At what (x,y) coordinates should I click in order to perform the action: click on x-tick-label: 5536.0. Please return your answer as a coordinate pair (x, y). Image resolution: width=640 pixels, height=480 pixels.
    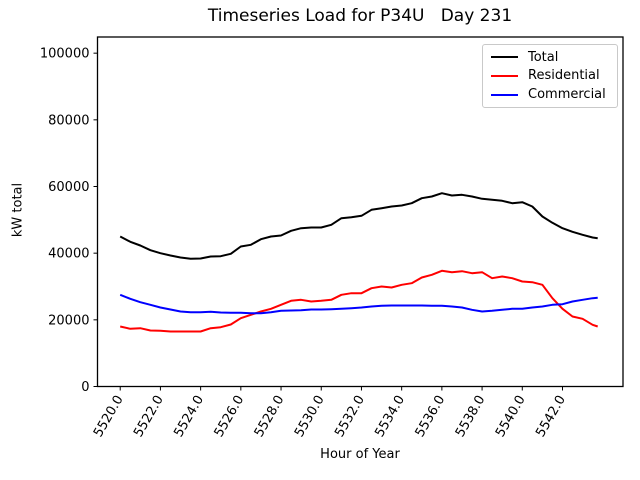
    Looking at the image, I should click on (431, 416).